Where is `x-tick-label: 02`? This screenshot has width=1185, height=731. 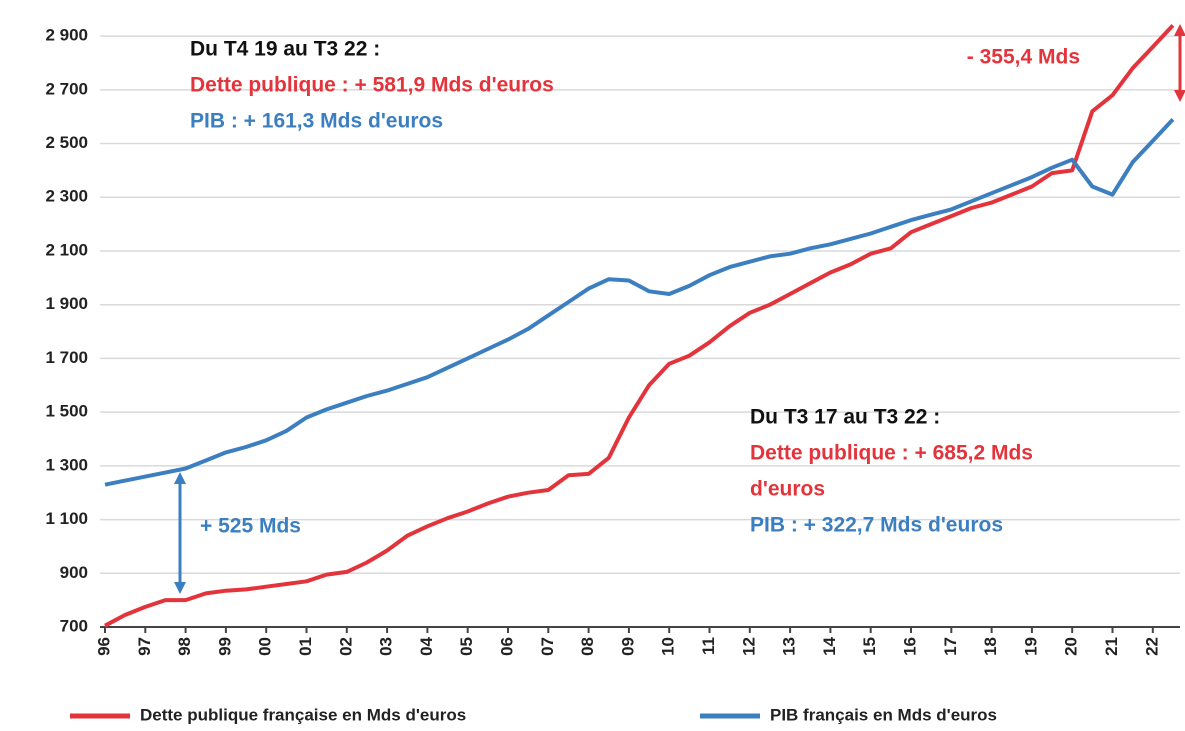 x-tick-label: 02 is located at coordinates (345, 646).